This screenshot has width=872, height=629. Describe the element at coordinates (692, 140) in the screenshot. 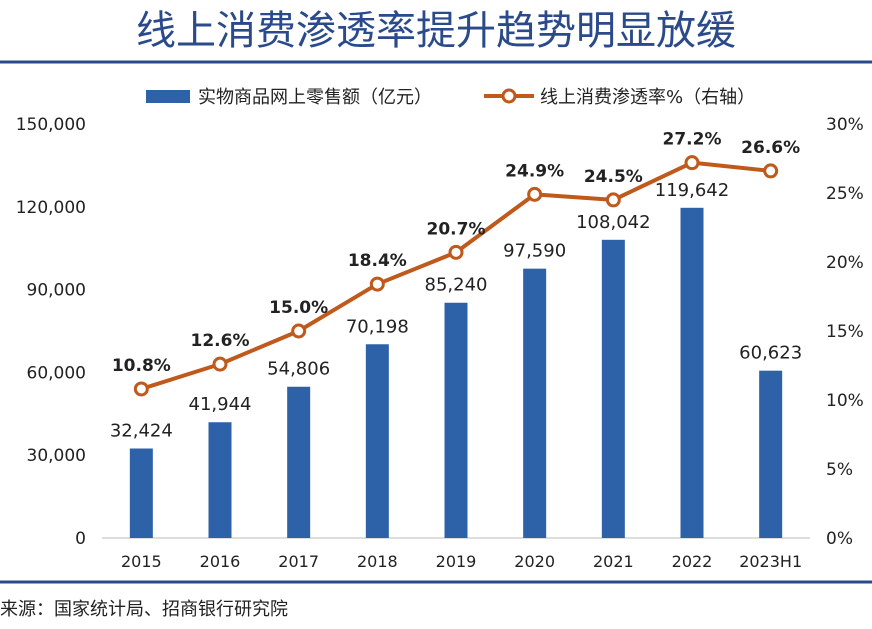

I see `line-value-label: 27.2%` at that location.